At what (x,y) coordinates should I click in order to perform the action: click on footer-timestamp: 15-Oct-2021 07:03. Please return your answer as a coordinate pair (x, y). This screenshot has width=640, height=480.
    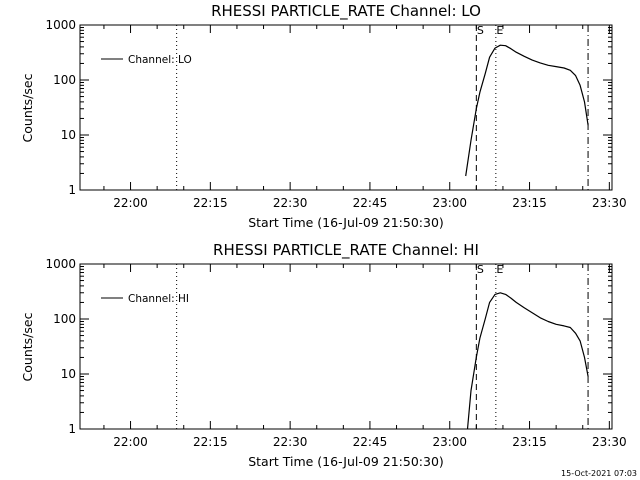
    Looking at the image, I should click on (599, 473).